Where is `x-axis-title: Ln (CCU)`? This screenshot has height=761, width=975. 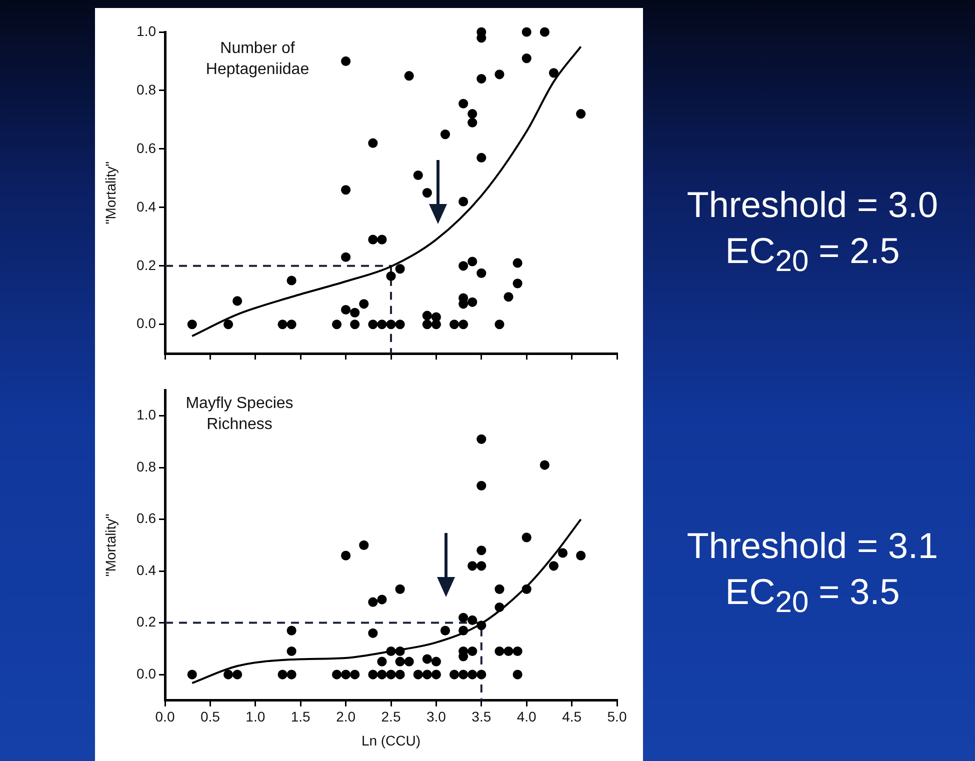
x-axis-title: Ln (CCU) is located at coordinates (391, 740).